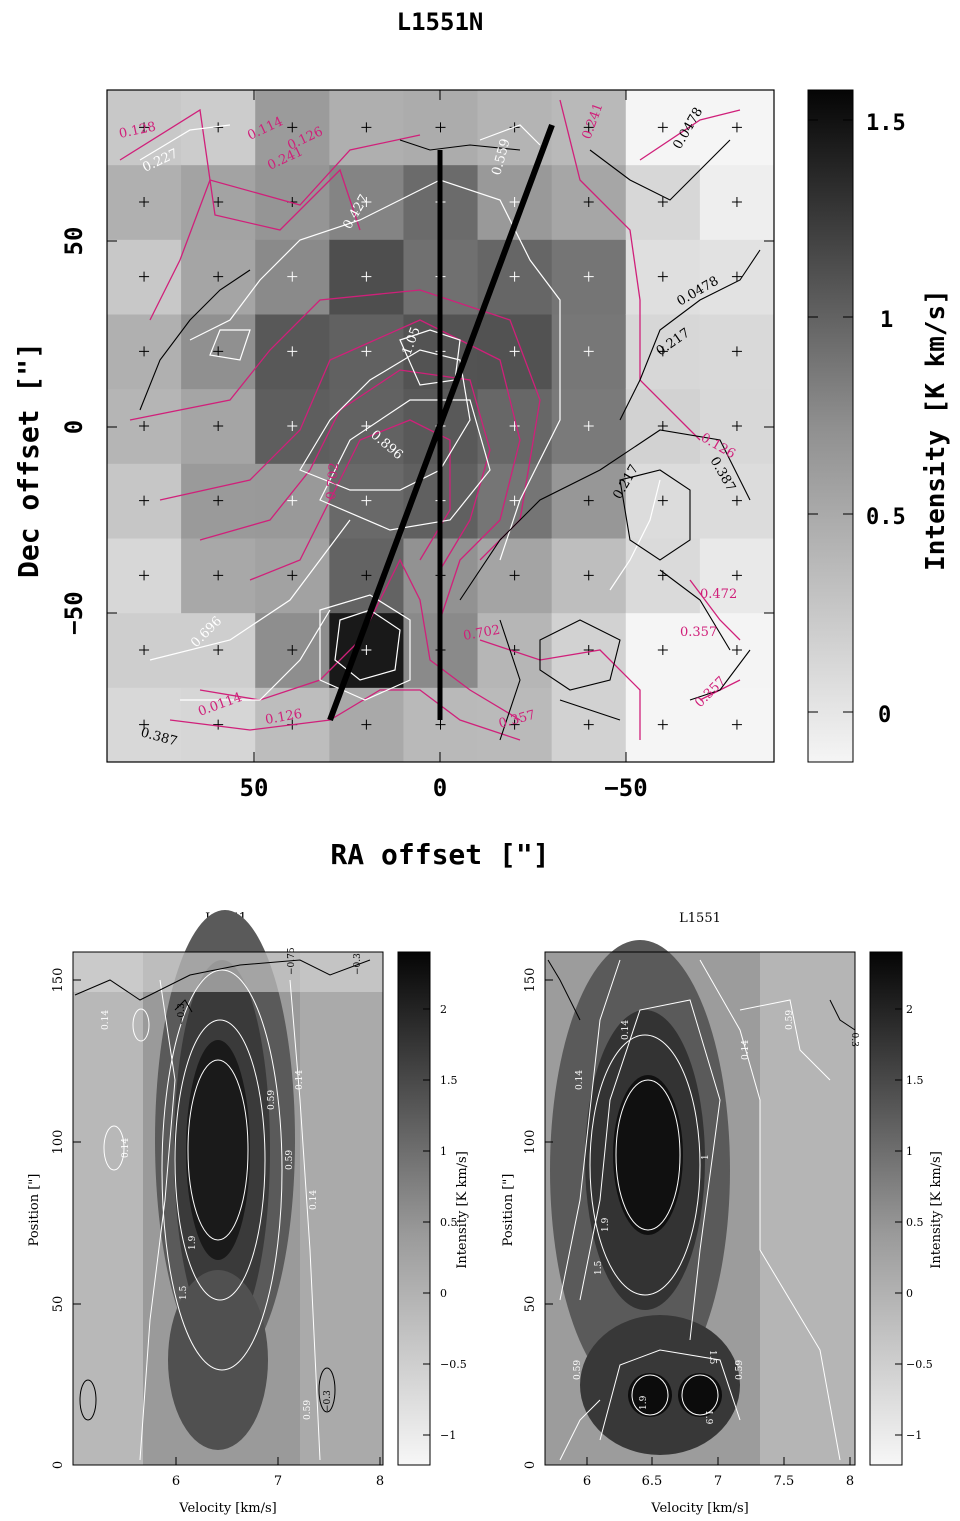 The image size is (960, 1521). What do you see at coordinates (850, 1481) in the screenshot?
I see `x-tick-label: 8` at bounding box center [850, 1481].